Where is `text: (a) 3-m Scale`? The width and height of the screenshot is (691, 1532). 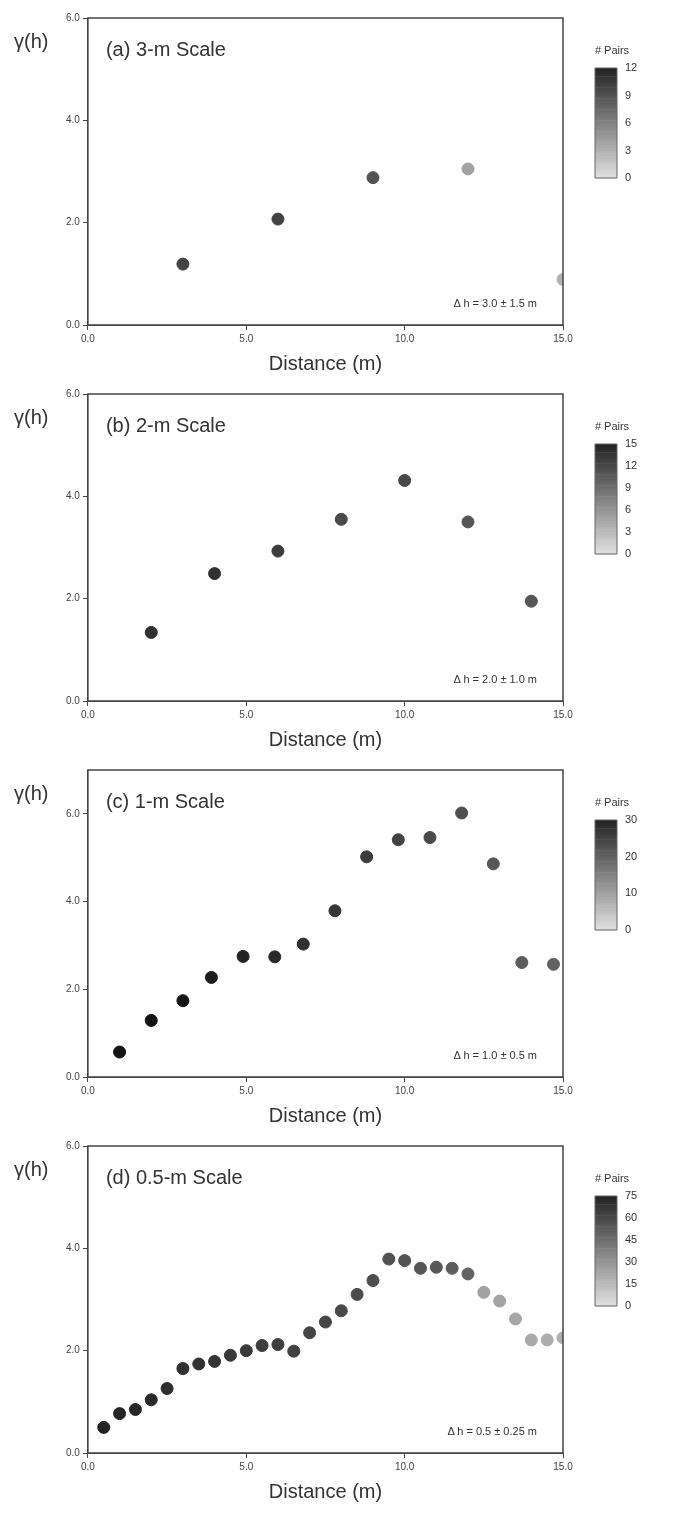 text: (a) 3-m Scale is located at coordinates (165, 49).